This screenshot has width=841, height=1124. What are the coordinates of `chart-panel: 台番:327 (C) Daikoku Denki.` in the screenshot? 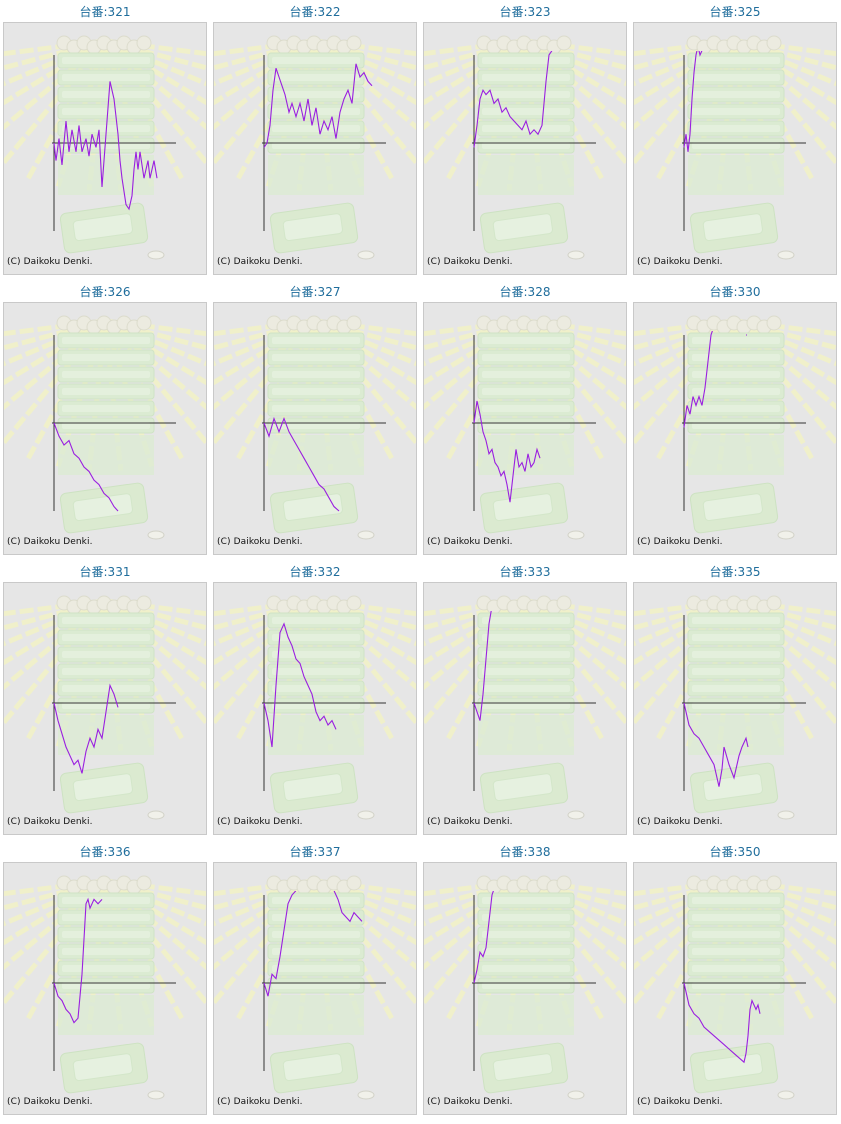 It's located at (315, 422).